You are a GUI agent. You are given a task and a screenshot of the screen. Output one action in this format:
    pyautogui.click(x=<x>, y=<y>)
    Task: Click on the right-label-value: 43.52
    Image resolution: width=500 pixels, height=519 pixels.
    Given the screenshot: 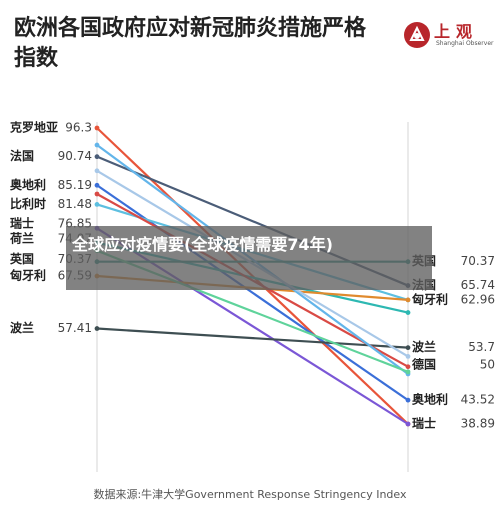 What is the action you would take?
    pyautogui.click(x=478, y=400)
    